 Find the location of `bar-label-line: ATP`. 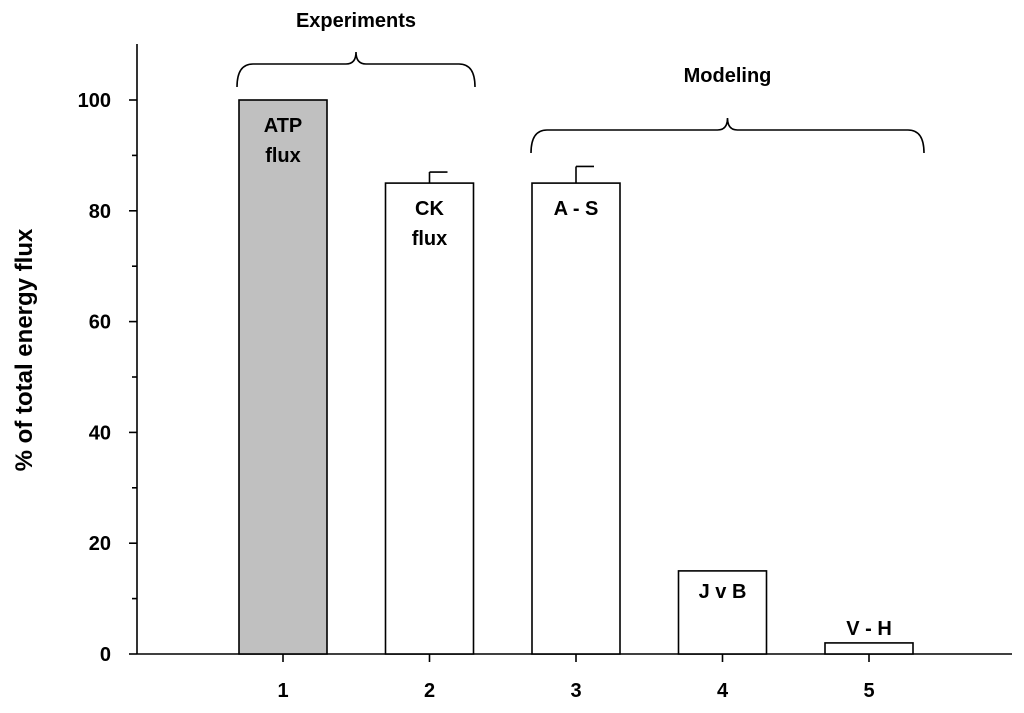

bar-label-line: ATP is located at coordinates (283, 126).